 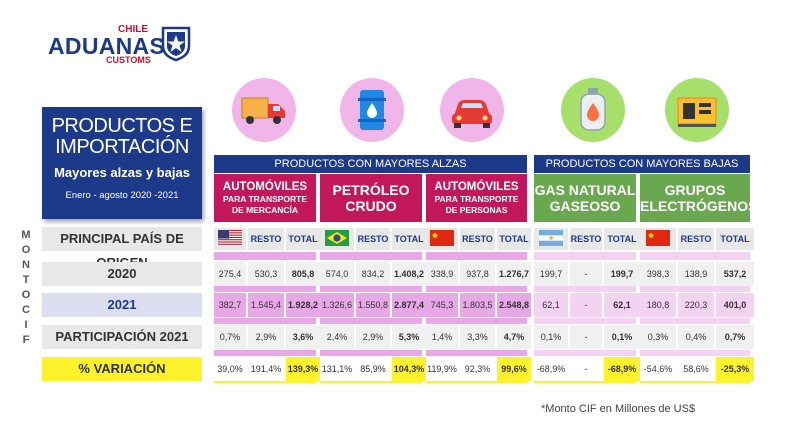 I want to click on table-cell: 382,7, so click(x=230, y=305).